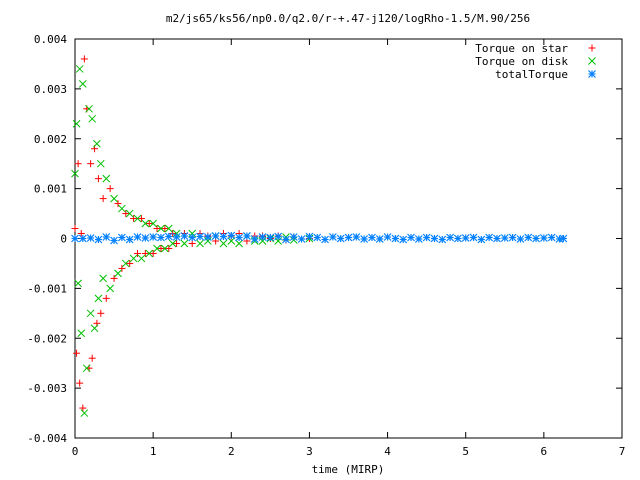 The width and height of the screenshot is (640, 480). I want to click on y-tick-label: 0.002, so click(50, 139).